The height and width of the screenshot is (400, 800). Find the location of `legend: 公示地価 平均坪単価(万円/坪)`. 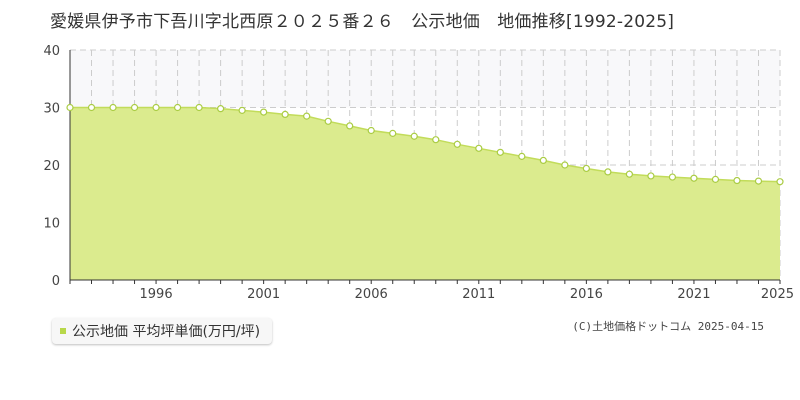

legend: 公示地価 平均坪単価(万円/坪) is located at coordinates (162, 331).